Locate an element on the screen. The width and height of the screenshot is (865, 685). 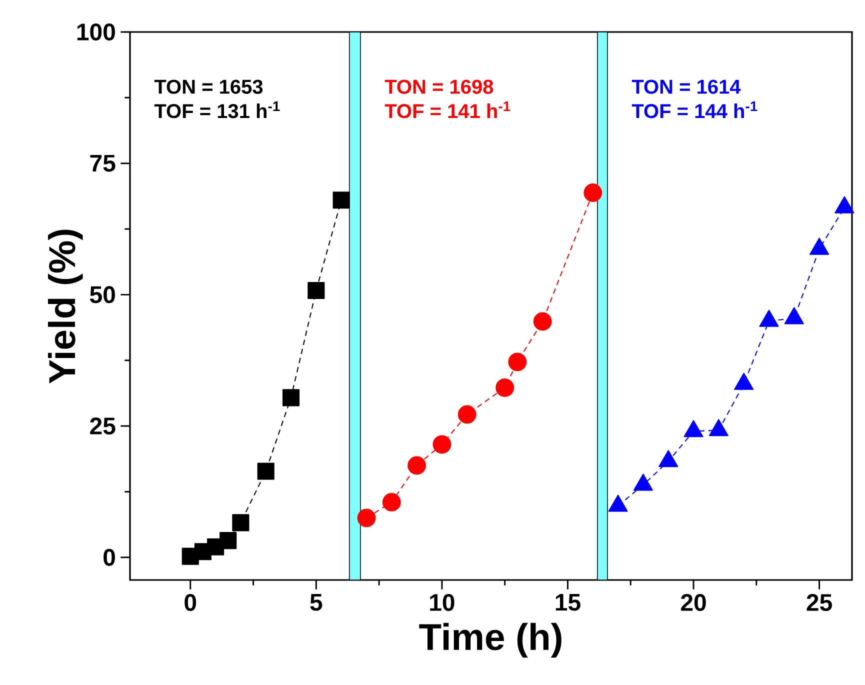
x-tick-label: 10 is located at coordinates (442, 603).